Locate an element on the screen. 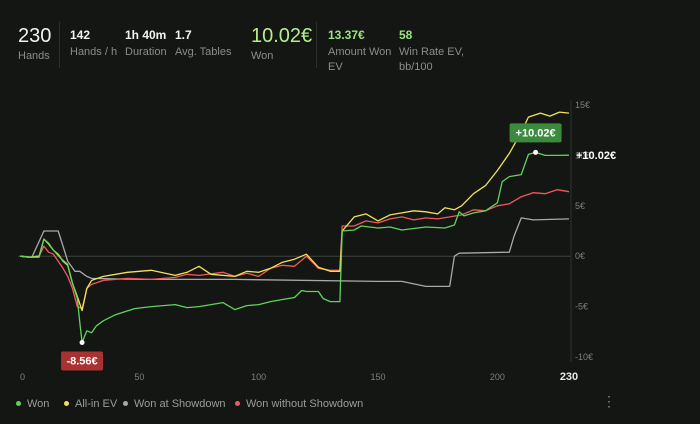 Image resolution: width=700 pixels, height=424 pixels. legend-item-won-at-showdown: Won at Showdown is located at coordinates (174, 404).